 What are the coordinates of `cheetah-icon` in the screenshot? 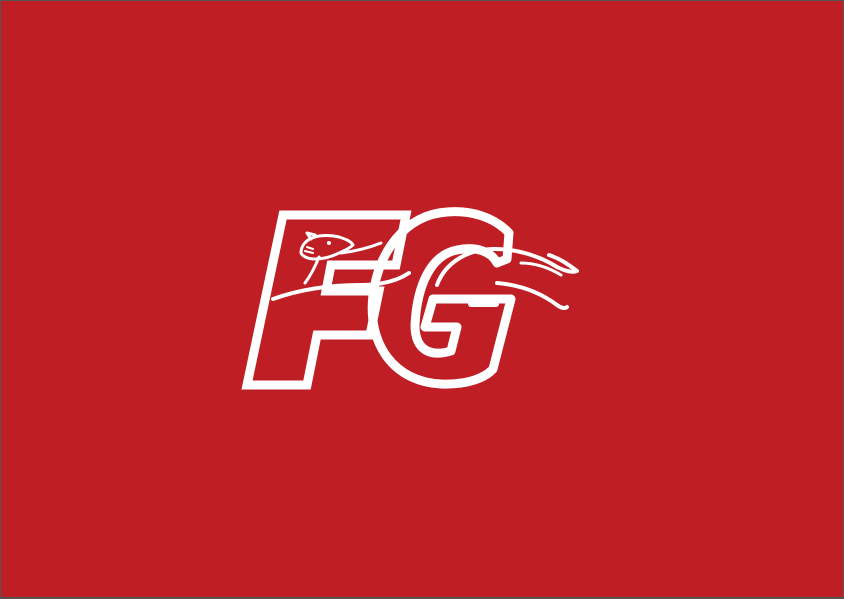 It's located at (425, 271).